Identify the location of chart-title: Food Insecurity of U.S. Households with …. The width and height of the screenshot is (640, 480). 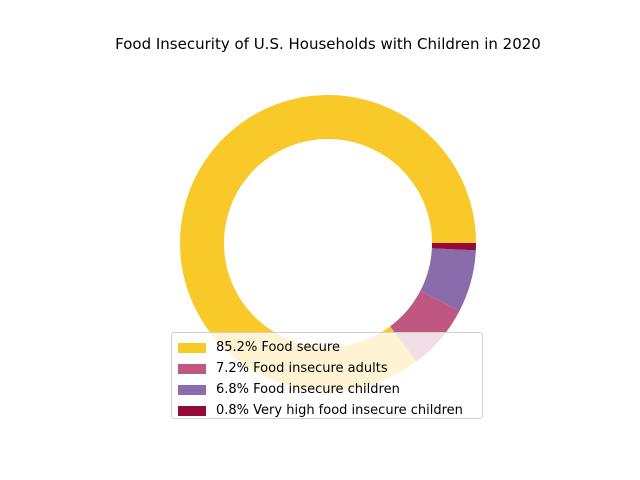
(328, 44).